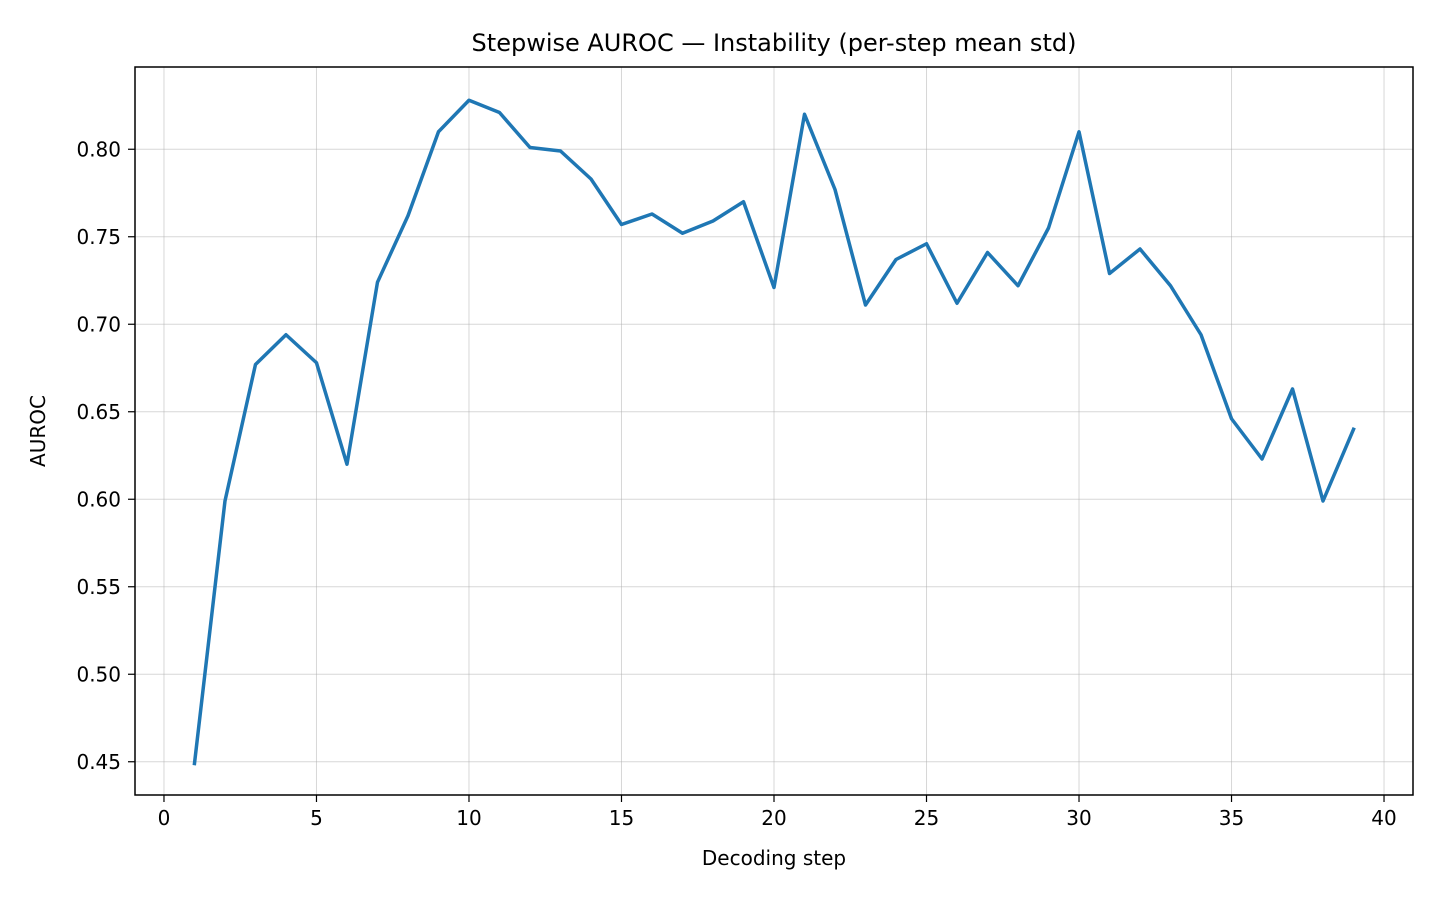  I want to click on x-tick-label: 30, so click(1078, 818).